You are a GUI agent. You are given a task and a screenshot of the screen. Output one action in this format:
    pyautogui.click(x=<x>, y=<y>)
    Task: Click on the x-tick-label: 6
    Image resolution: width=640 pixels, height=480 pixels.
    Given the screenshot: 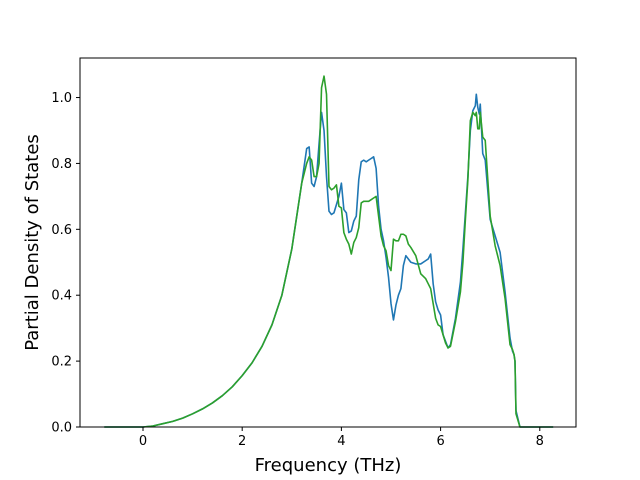 What is the action you would take?
    pyautogui.click(x=440, y=441)
    